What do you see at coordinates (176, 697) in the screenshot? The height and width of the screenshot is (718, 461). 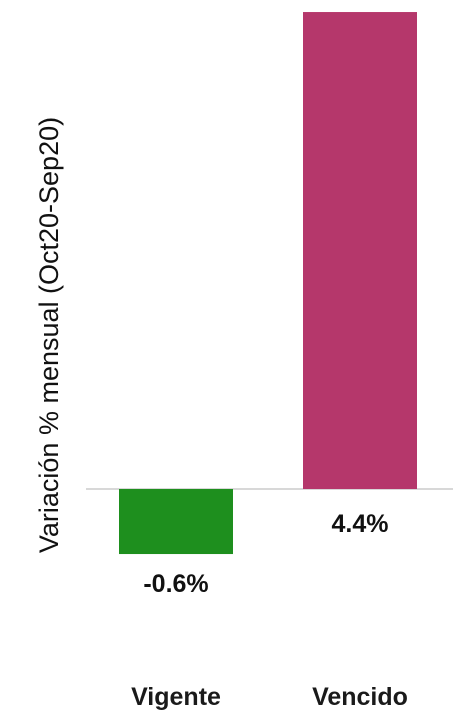 I see `category-label-vigente: Vigente` at bounding box center [176, 697].